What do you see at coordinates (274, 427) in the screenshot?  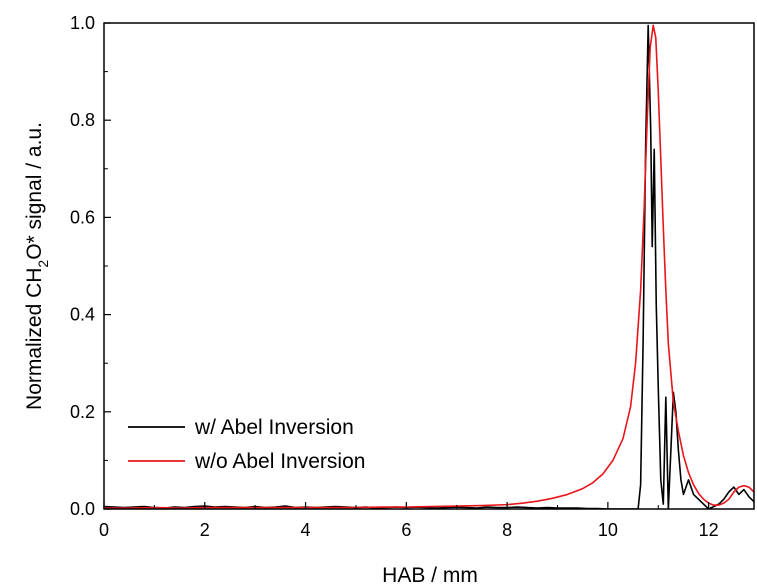 I see `legend-label-w-abel: w/ Abel Inversion` at bounding box center [274, 427].